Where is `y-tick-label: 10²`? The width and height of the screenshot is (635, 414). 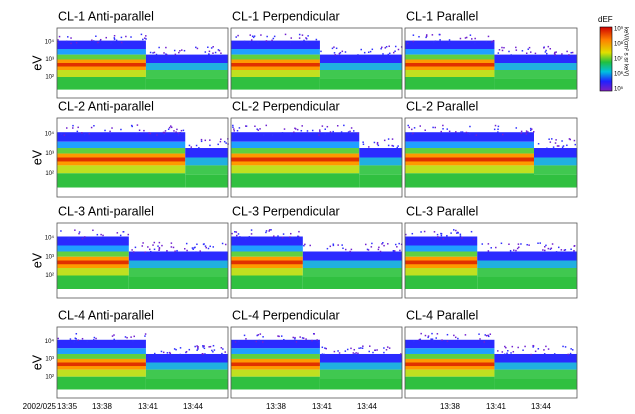
y-tick-label: 10² is located at coordinates (49, 78).